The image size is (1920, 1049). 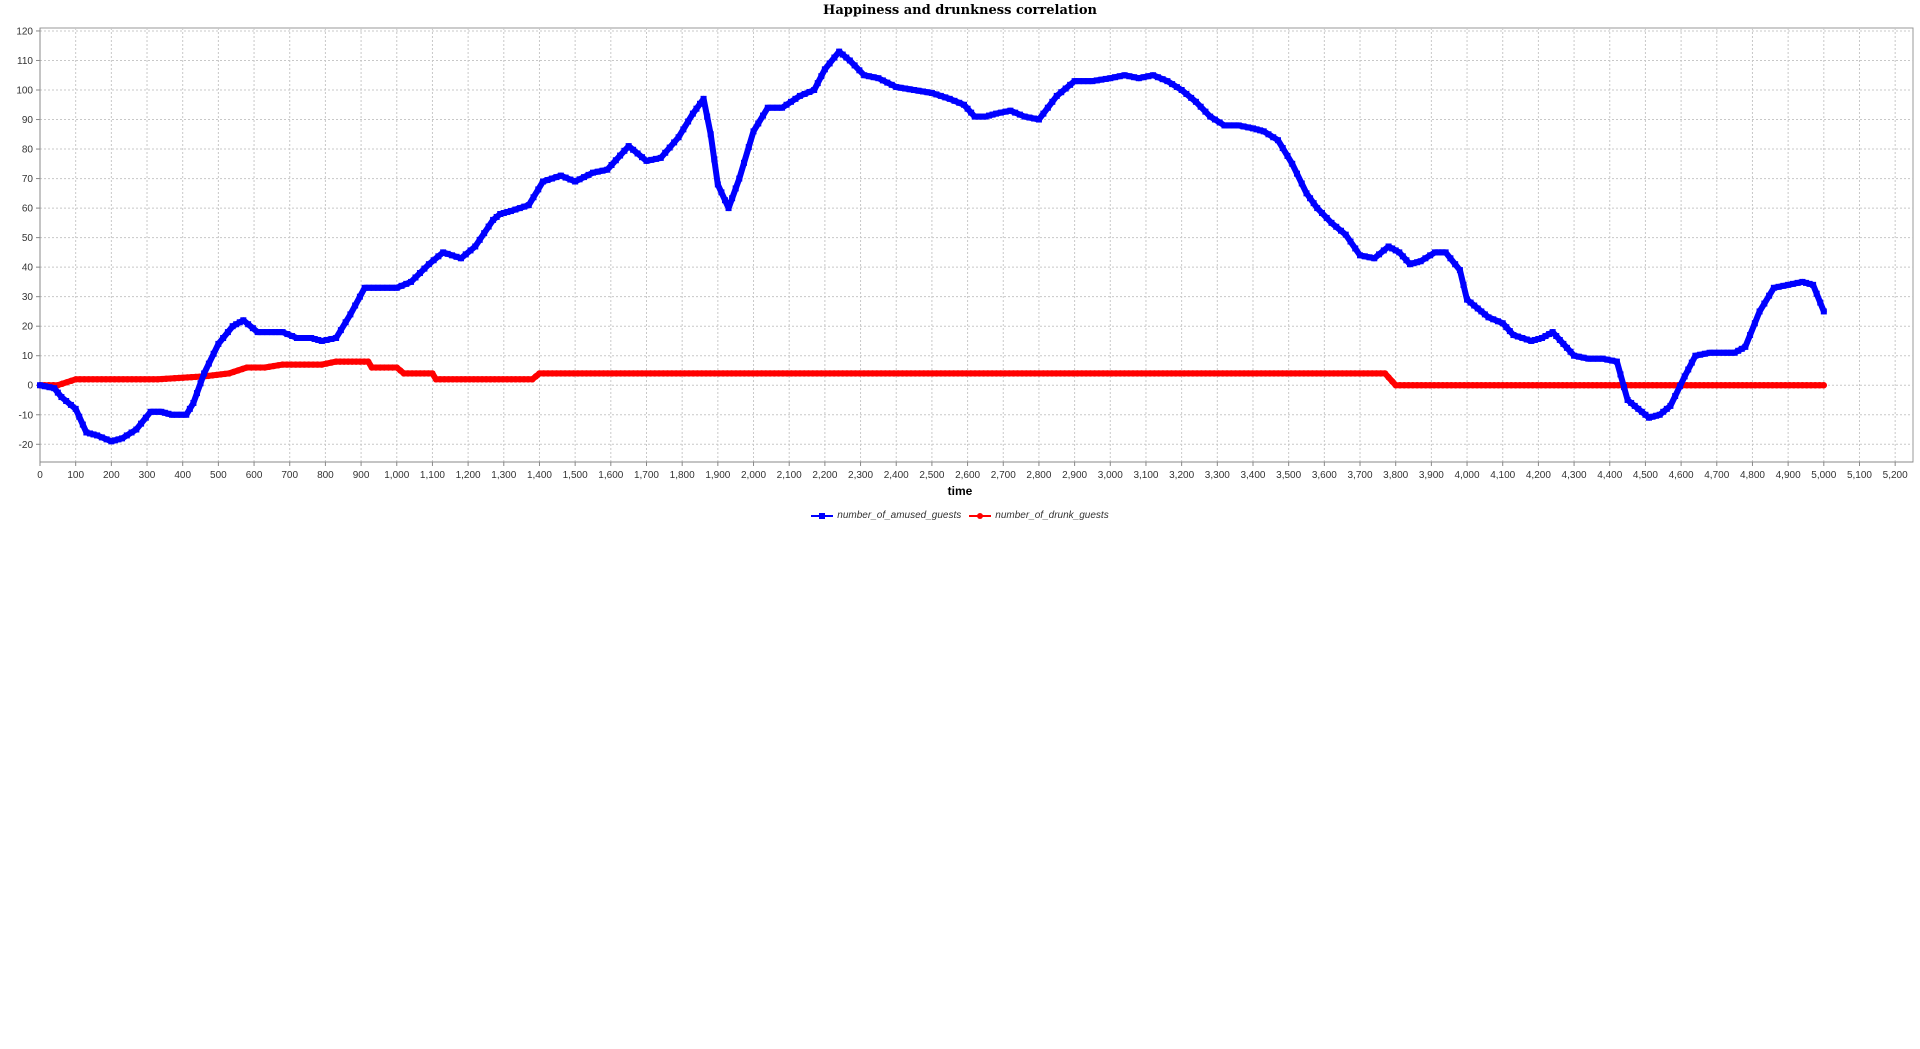 What do you see at coordinates (646, 475) in the screenshot?
I see `x-tick-label: 1,700` at bounding box center [646, 475].